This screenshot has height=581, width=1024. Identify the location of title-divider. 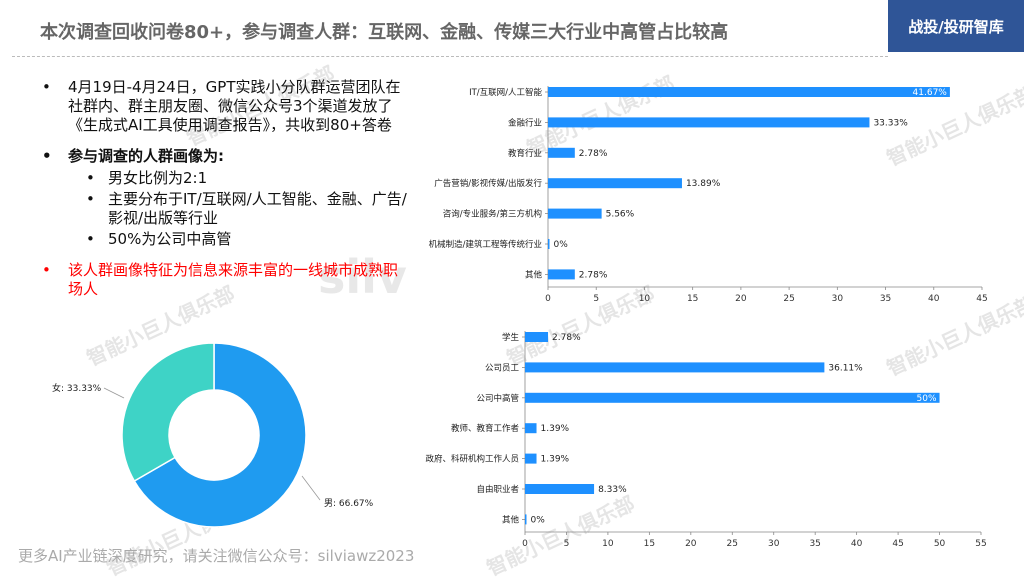
(450, 56).